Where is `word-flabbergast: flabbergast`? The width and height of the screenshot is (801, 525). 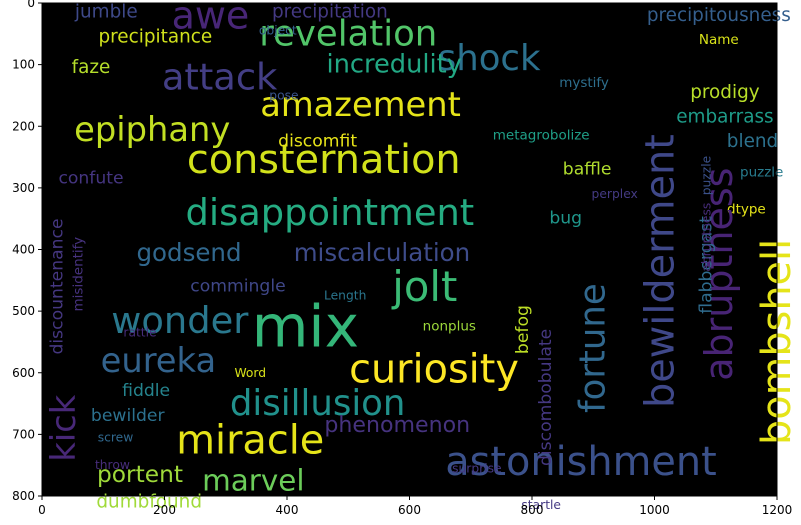
word-flabbergast: flabbergast is located at coordinates (707, 265).